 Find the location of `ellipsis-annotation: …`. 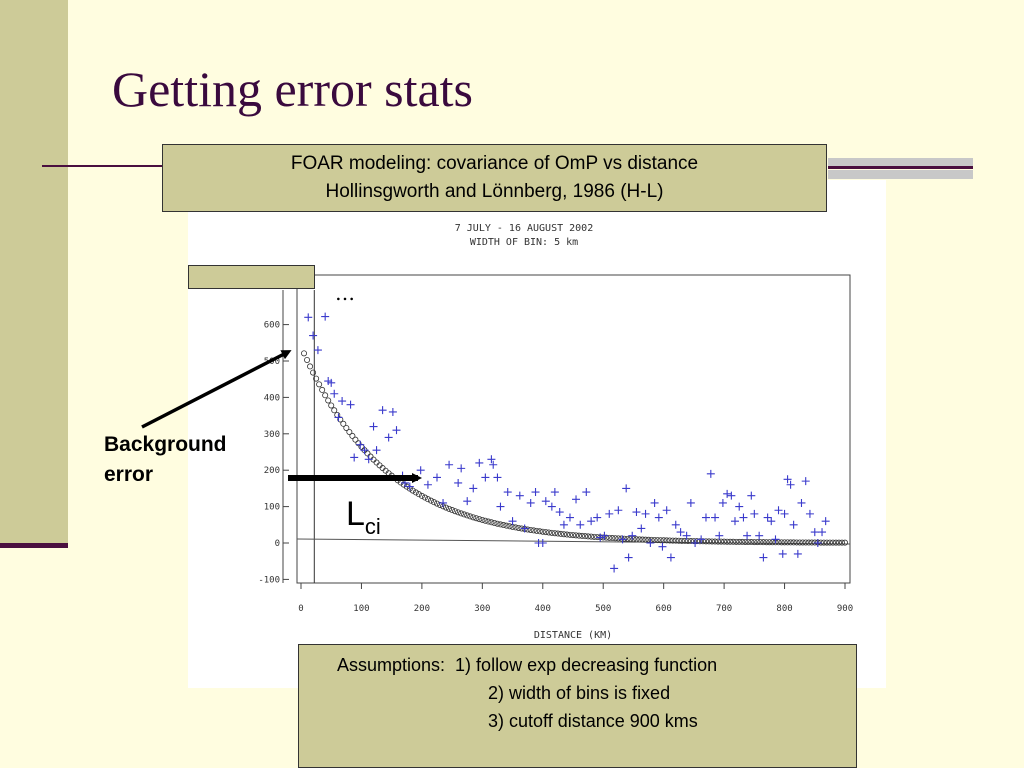

ellipsis-annotation: … is located at coordinates (345, 293).